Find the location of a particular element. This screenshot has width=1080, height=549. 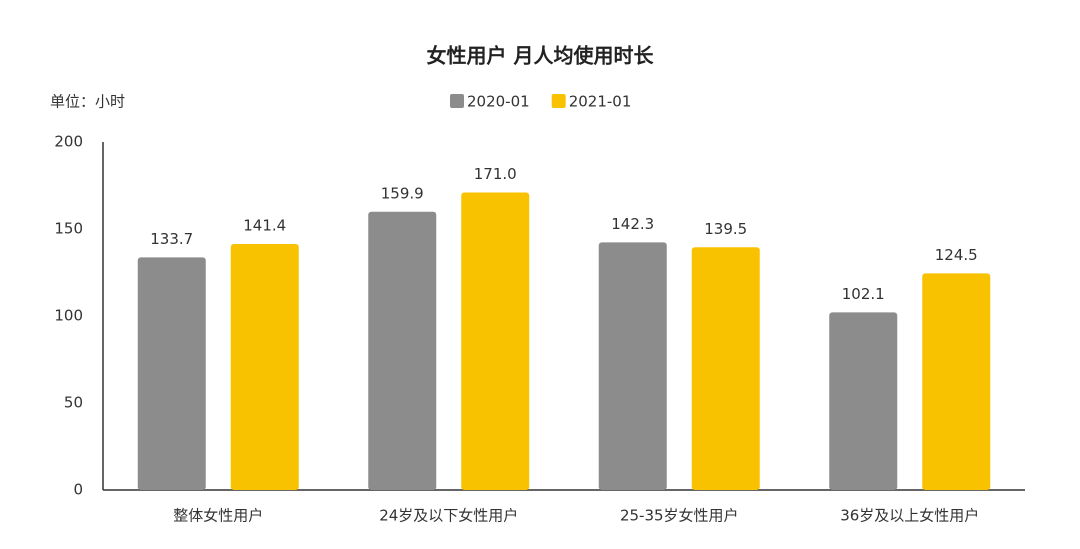

y-tick-label: 0 is located at coordinates (78, 490).